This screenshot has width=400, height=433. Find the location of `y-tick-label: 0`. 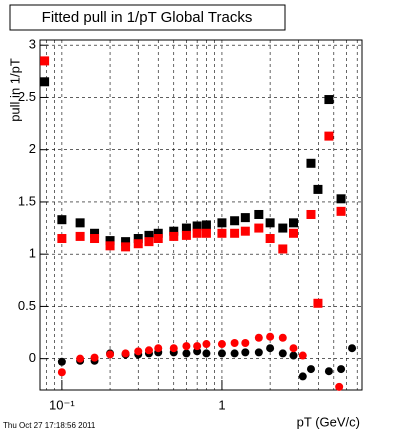

y-tick-label: 0 is located at coordinates (32, 357).